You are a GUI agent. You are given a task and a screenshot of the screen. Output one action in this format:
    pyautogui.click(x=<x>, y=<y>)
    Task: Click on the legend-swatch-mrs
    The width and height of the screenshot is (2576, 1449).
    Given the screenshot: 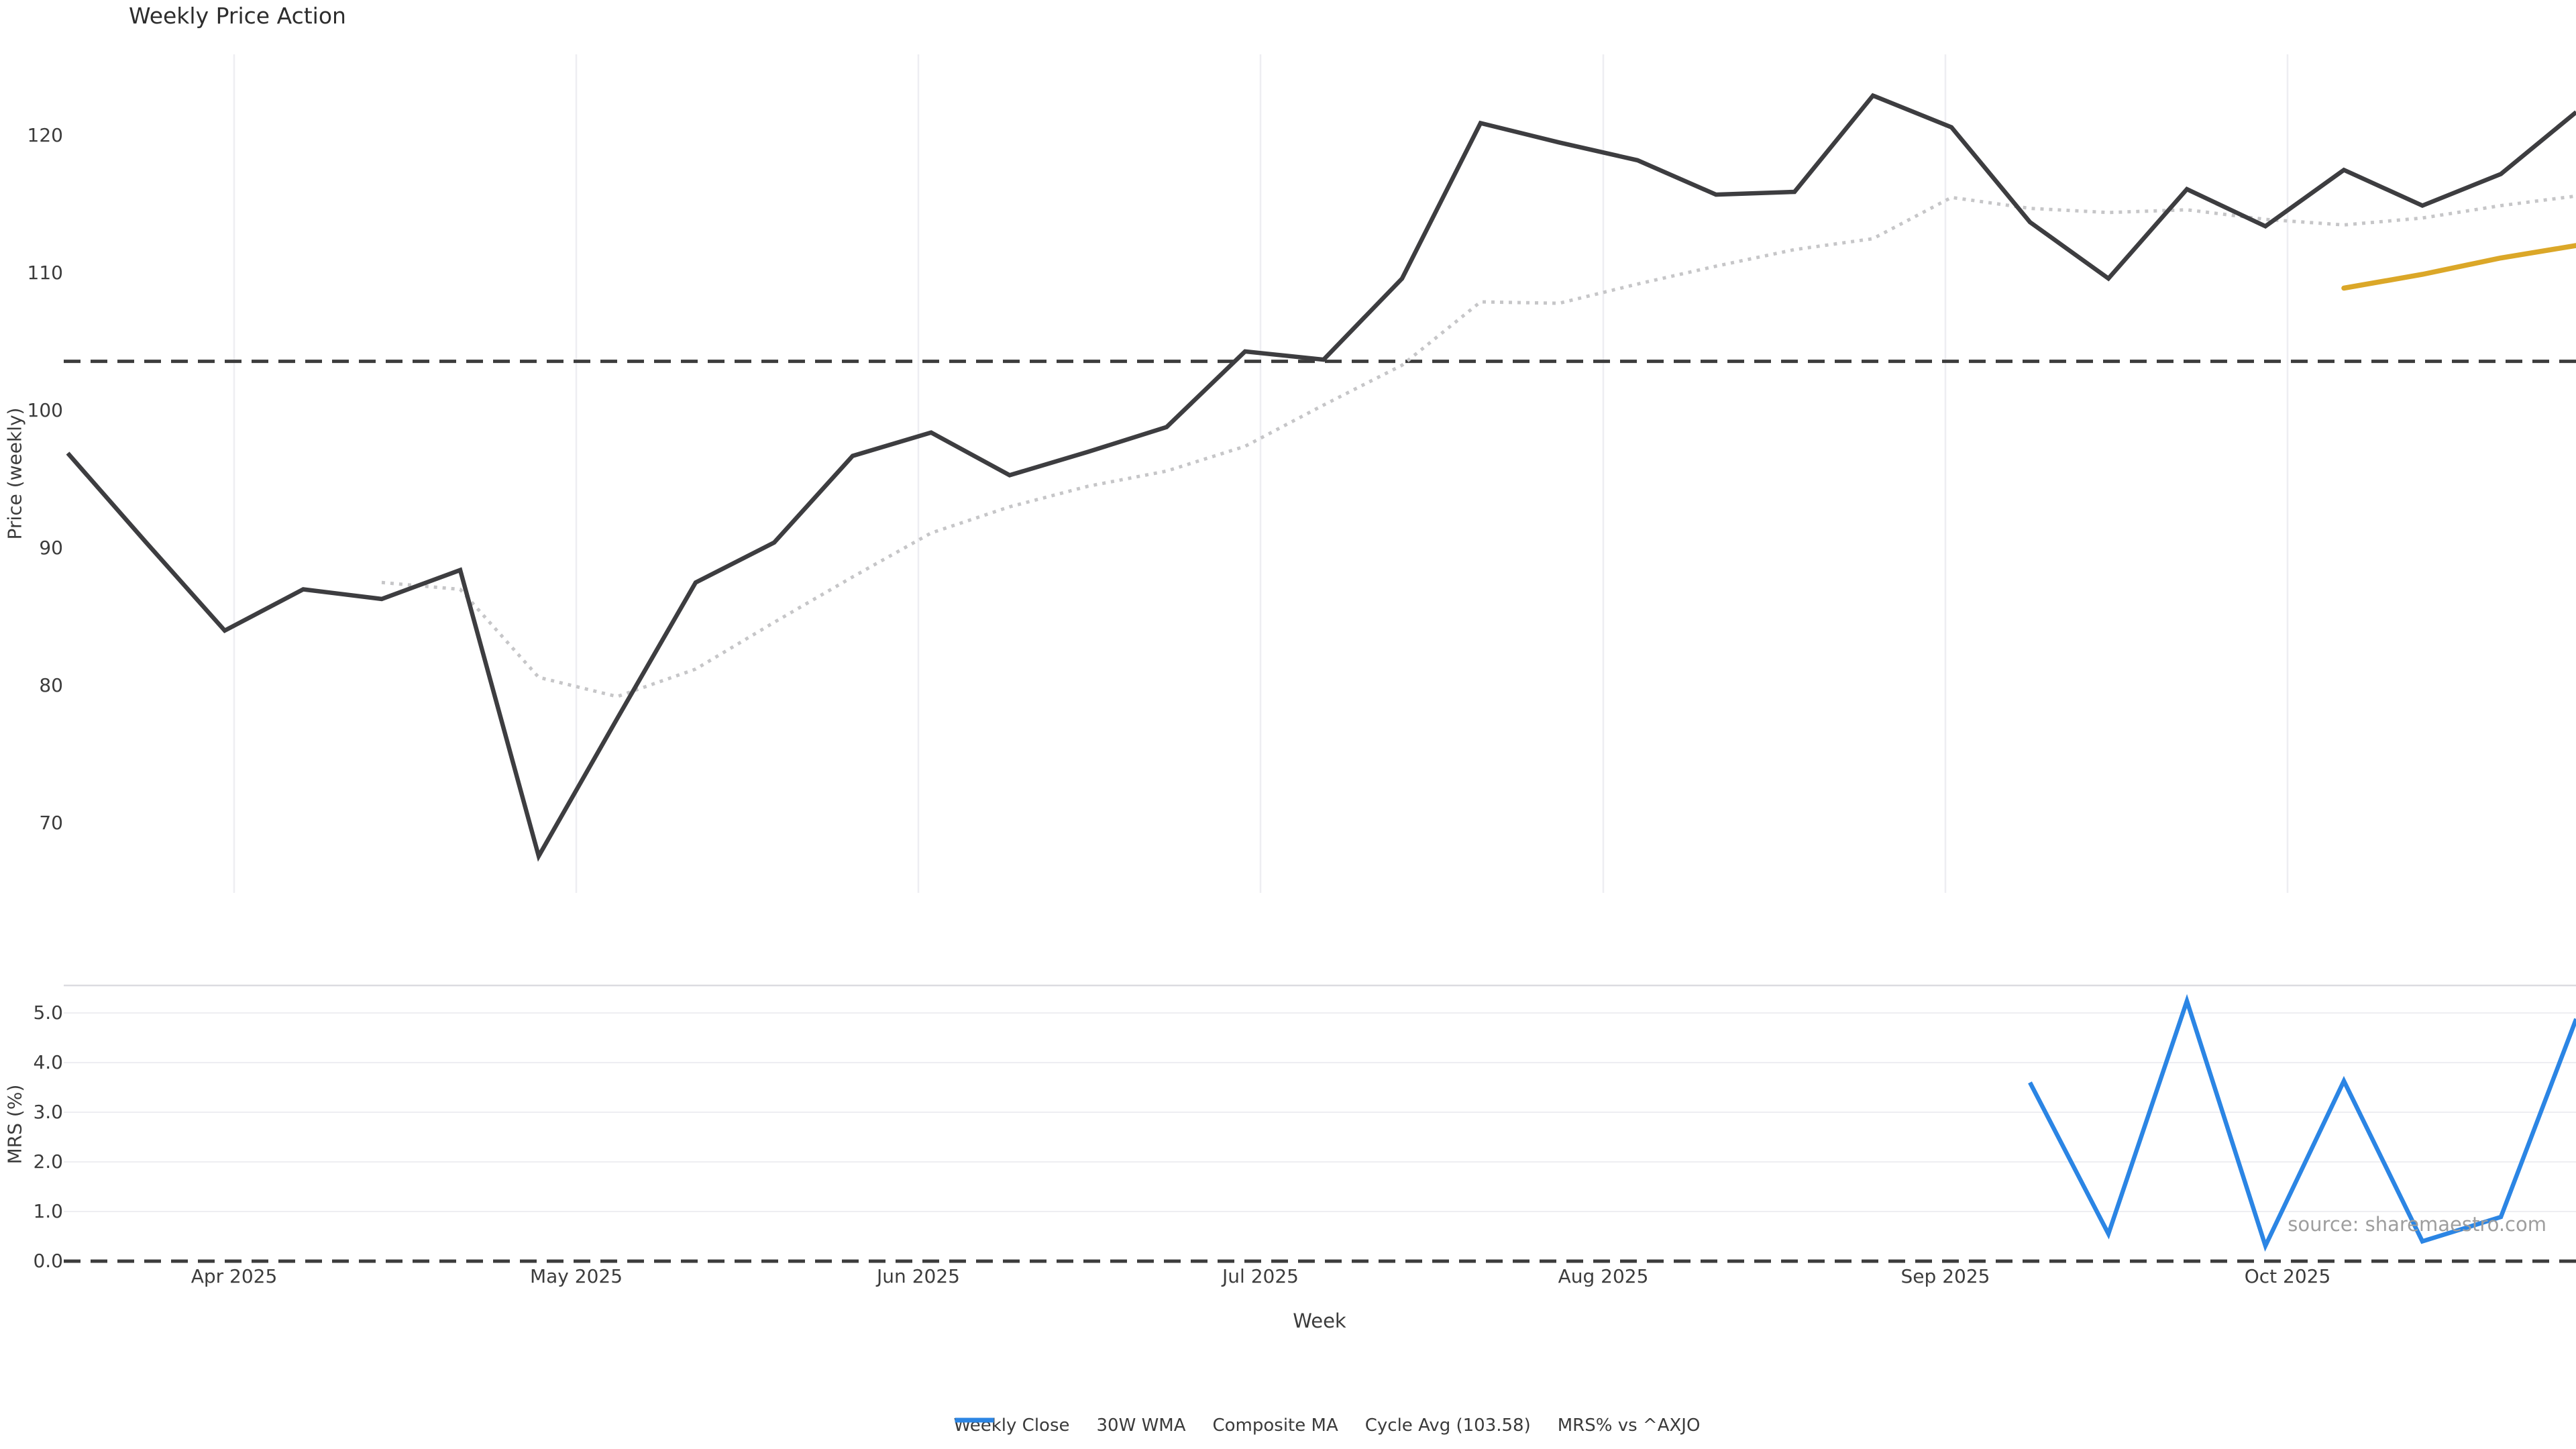 What is the action you would take?
    pyautogui.click(x=974, y=1420)
    